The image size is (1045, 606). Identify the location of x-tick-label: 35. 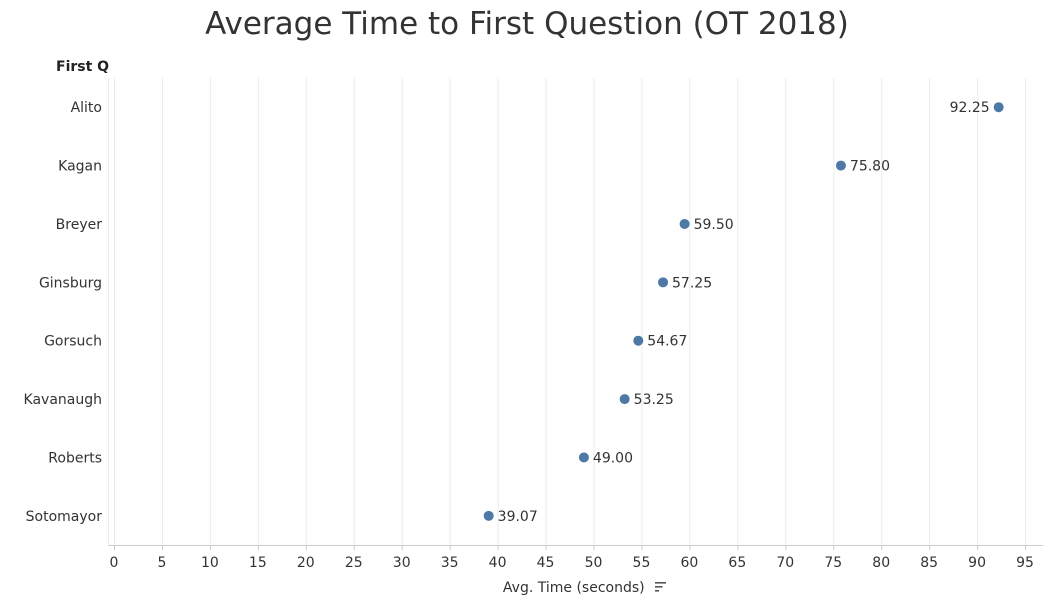
(450, 563).